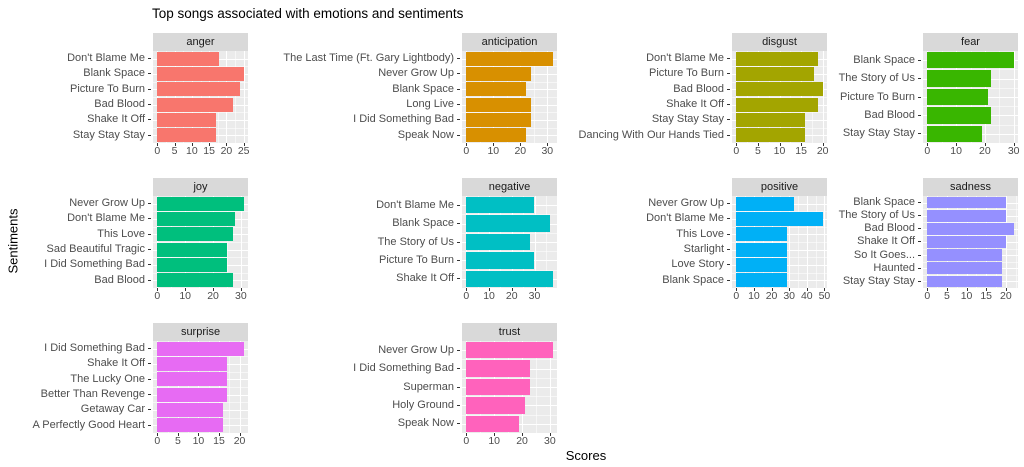 The height and width of the screenshot is (467, 1024). What do you see at coordinates (157, 441) in the screenshot?
I see `x-tick-label: 0` at bounding box center [157, 441].